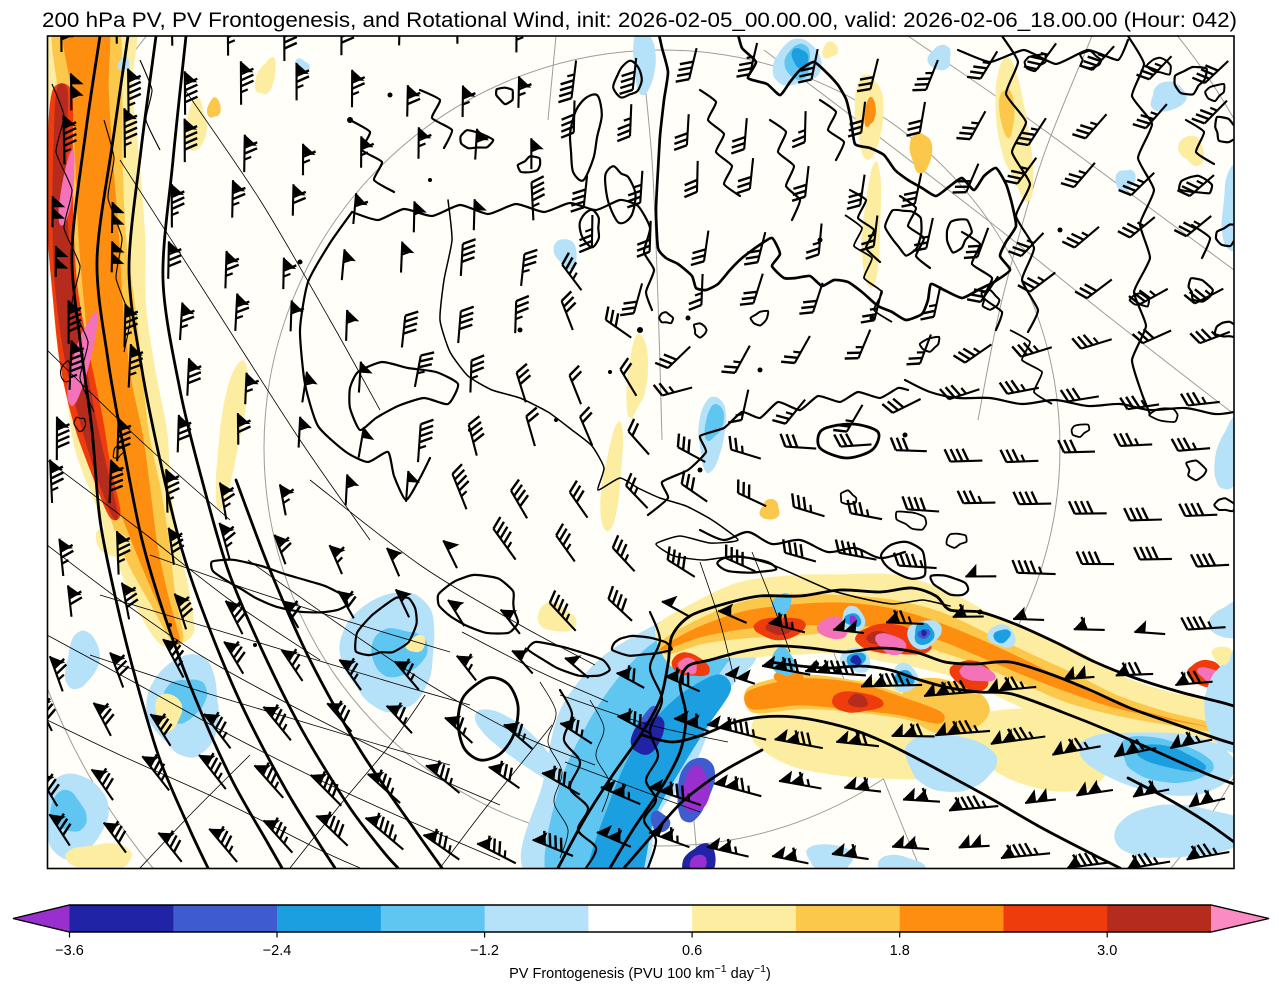 Image resolution: width=1279 pixels, height=1001 pixels. What do you see at coordinates (69, 951) in the screenshot?
I see `svg-text: −3.6` at bounding box center [69, 951].